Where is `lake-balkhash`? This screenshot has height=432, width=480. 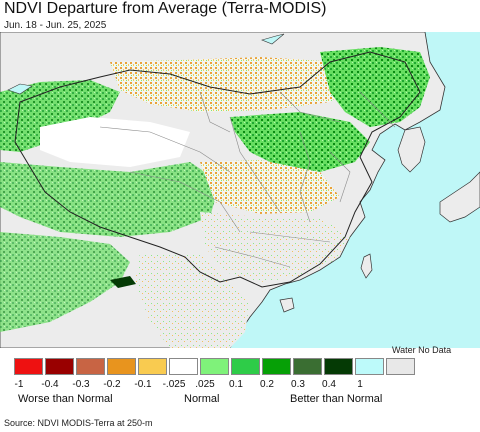 lake-balkhash is located at coordinates (20, 89).